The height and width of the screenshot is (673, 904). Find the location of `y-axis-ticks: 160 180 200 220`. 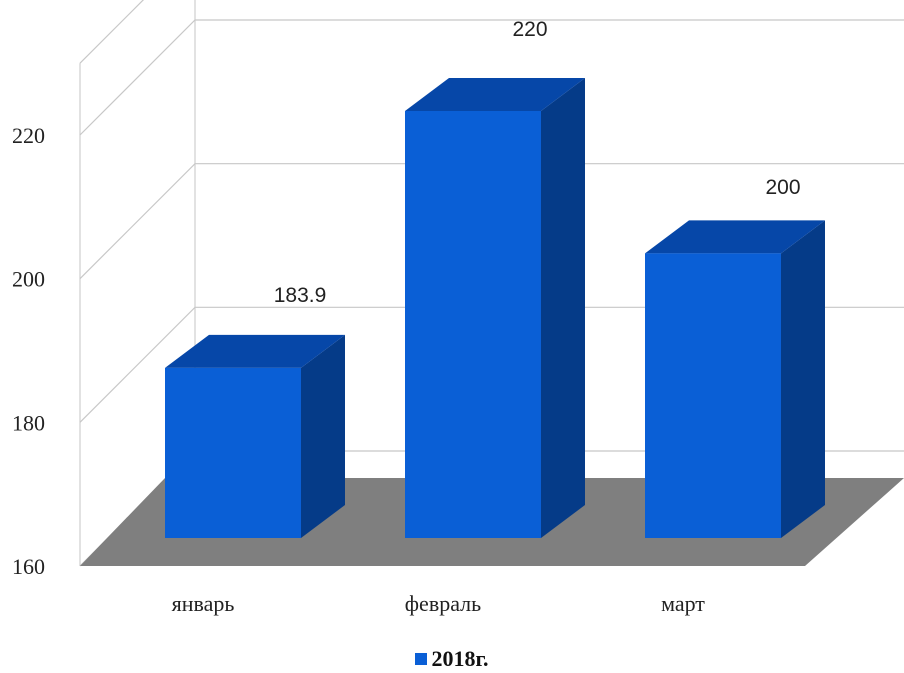

y-axis-ticks: 160 180 200 220 is located at coordinates (28, 351).